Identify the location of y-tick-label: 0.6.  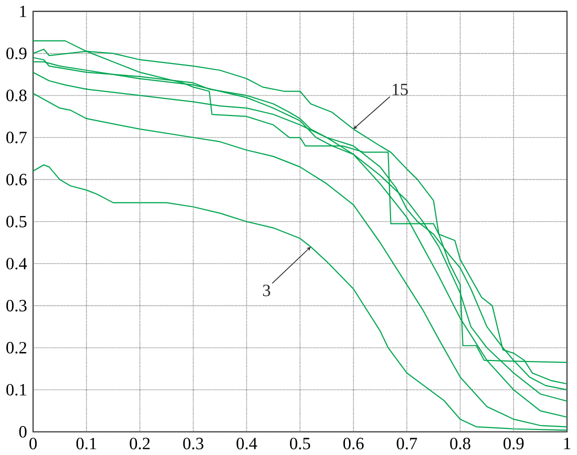
(16, 180).